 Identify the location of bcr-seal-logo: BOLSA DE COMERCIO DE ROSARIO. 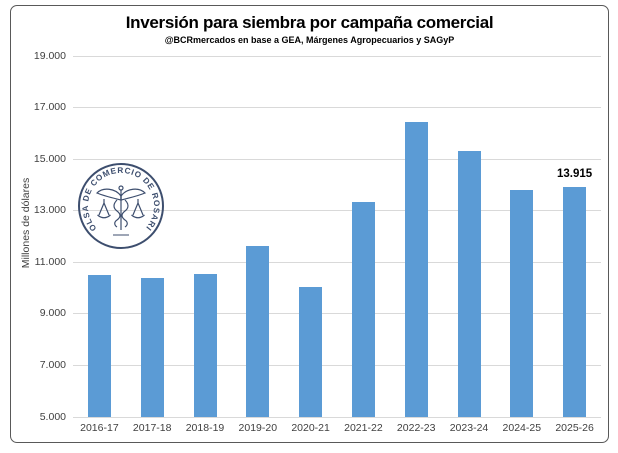
(120, 205).